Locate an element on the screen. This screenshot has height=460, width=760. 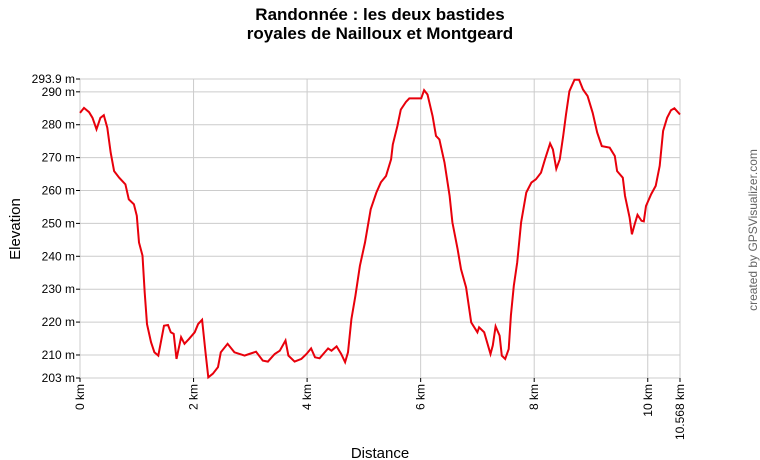
y-tick-label: 293.9 m is located at coordinates (53, 79).